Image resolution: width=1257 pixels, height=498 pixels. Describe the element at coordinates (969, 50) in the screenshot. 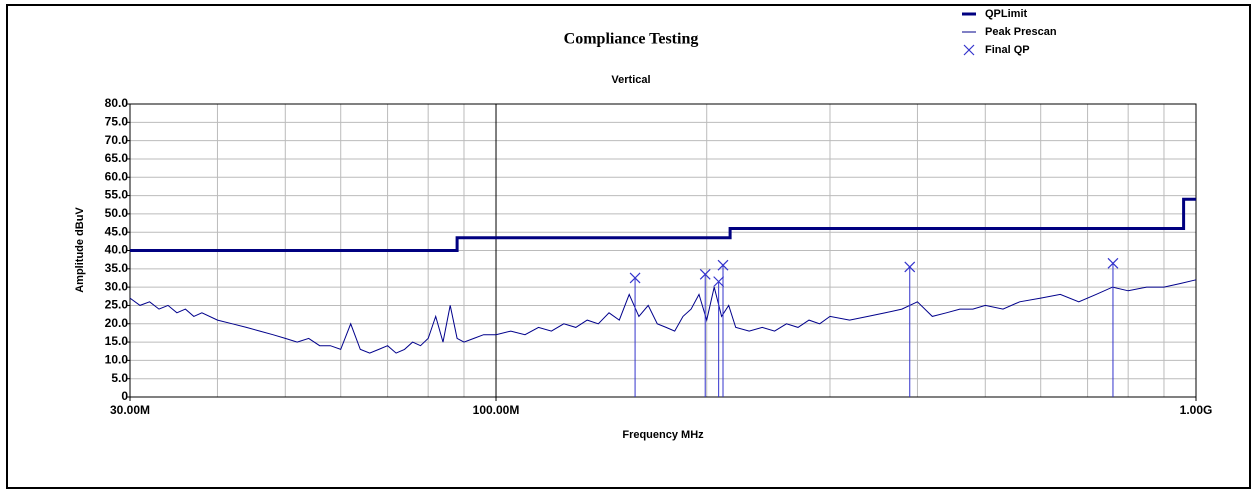

I see `legend-symbol` at that location.